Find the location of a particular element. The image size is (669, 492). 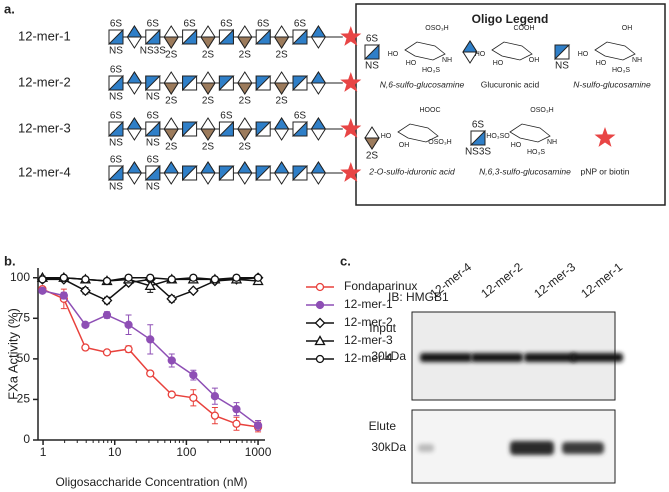

x-axis-title: Oligosaccharide Concentration (nM) is located at coordinates (151, 482).